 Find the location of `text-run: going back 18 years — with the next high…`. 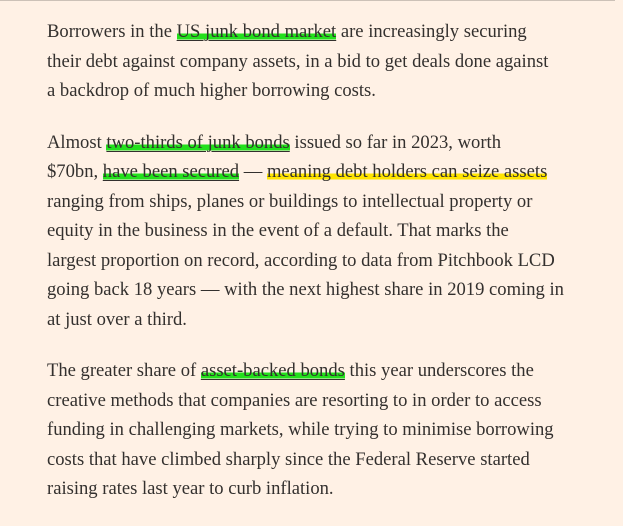

text-run: going back 18 years — with the next high… is located at coordinates (305, 289).